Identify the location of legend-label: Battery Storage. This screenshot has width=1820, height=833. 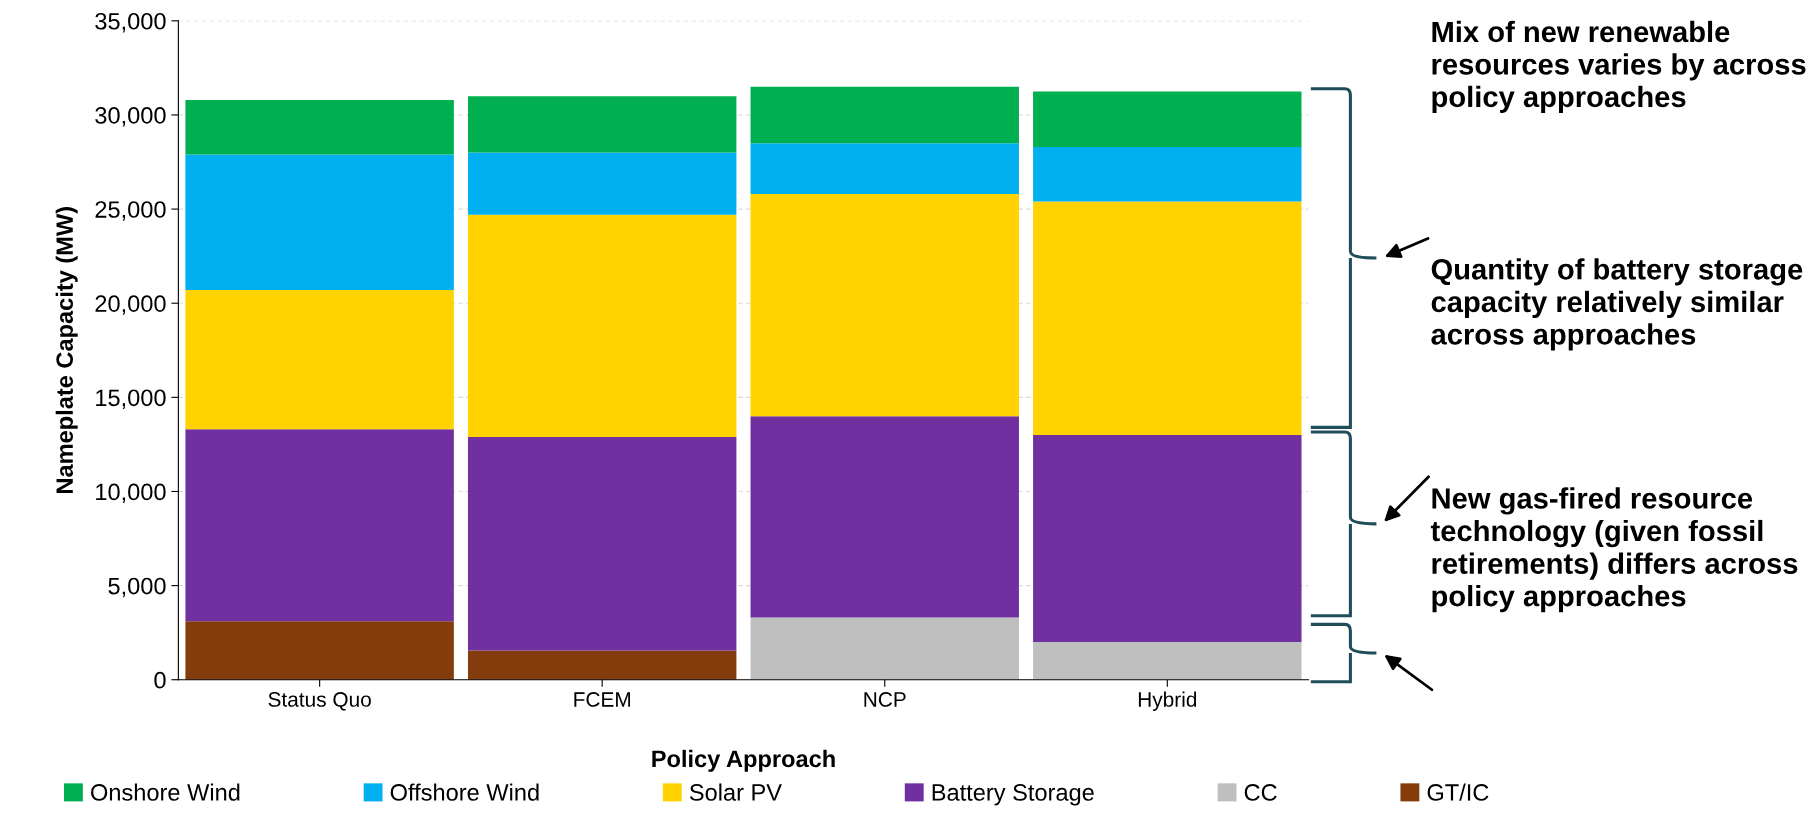
(1013, 795).